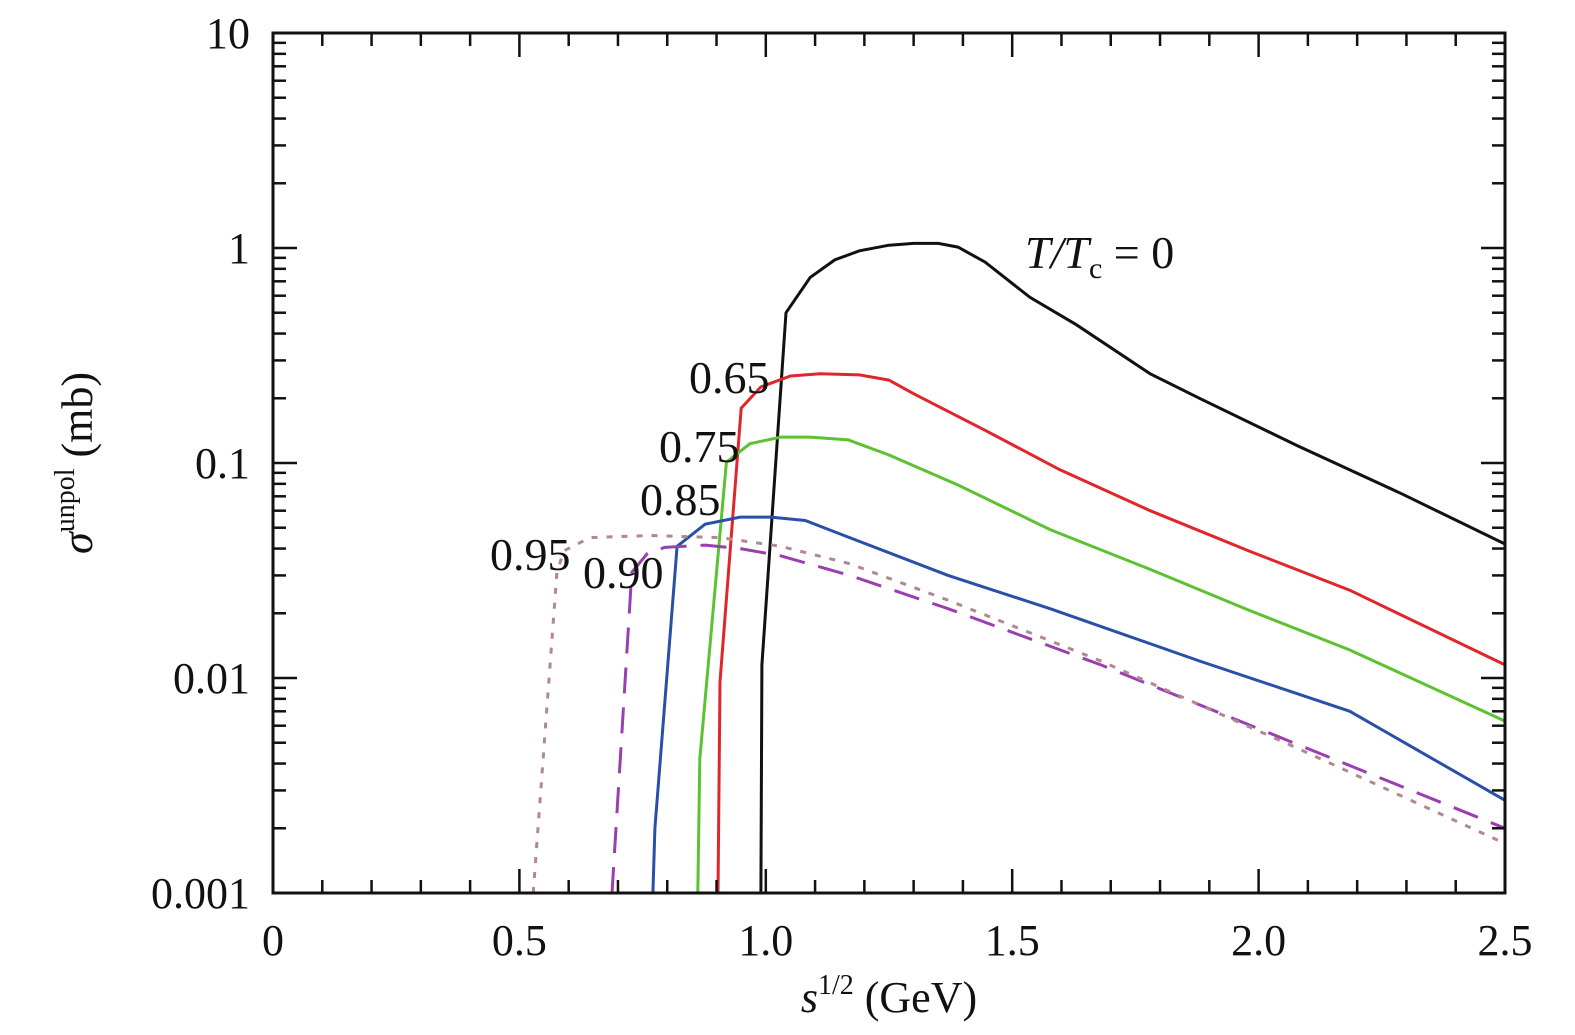 This screenshot has width=1575, height=1035. Describe the element at coordinates (623, 572) in the screenshot. I see `series-label-0.90: 0.90` at that location.